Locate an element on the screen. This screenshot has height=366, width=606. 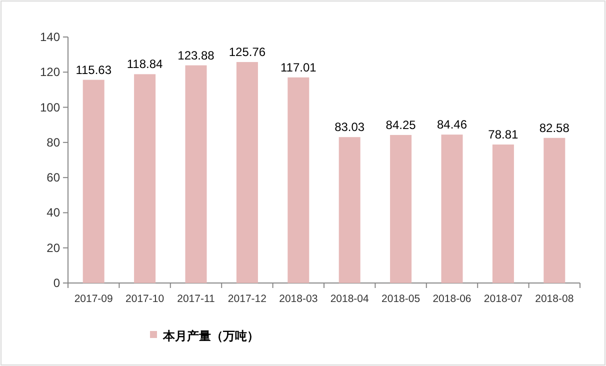
x-tick-label: 2017-09 is located at coordinates (94, 299).